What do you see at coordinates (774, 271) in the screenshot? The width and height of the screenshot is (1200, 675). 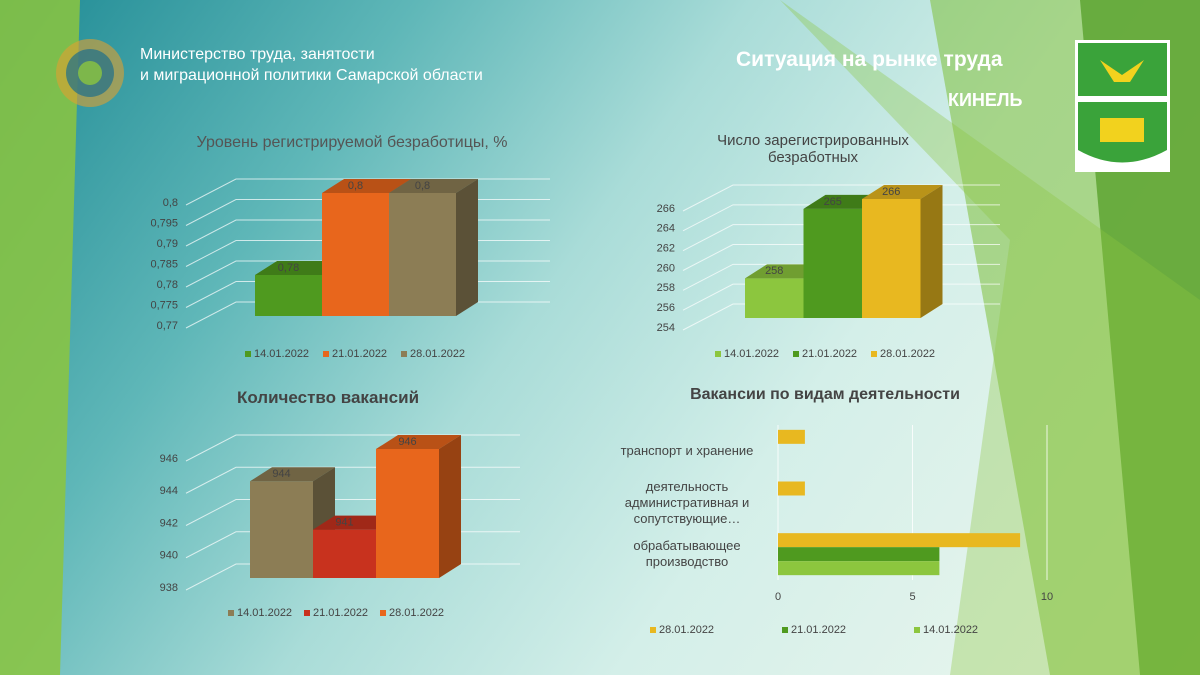 I see `value-label: 258` at bounding box center [774, 271].